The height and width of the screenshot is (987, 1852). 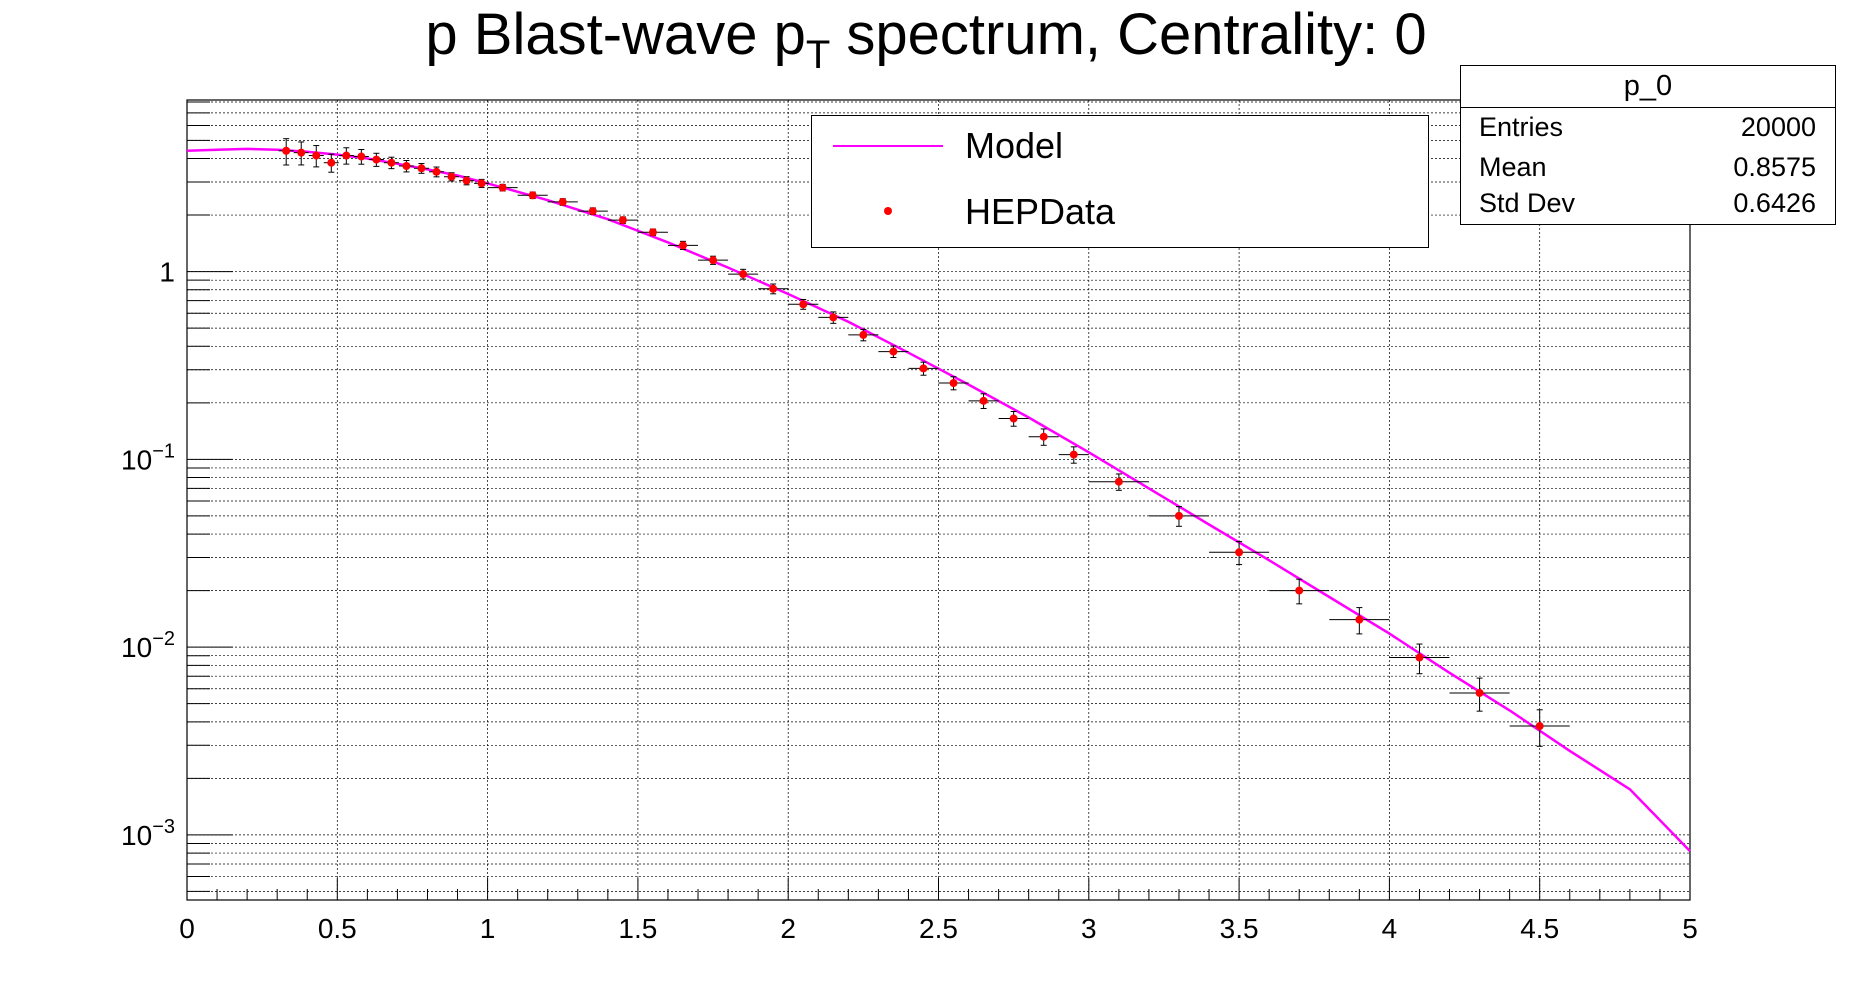 What do you see at coordinates (926, 39) in the screenshot?
I see `chart-title: p Blast-wave pT spectrum, Centrality: 0` at bounding box center [926, 39].